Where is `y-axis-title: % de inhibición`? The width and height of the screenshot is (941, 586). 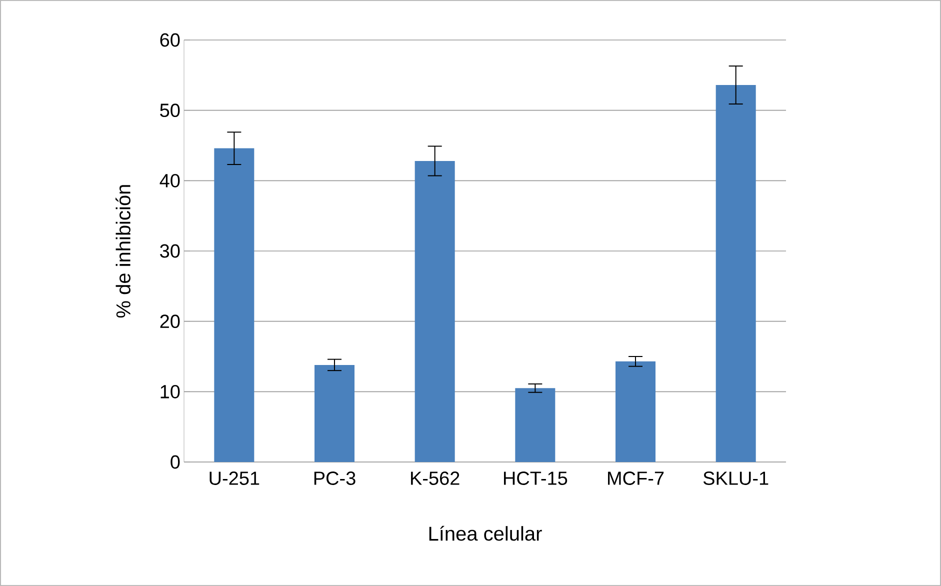
y-axis-title: % de inhibición is located at coordinates (123, 251).